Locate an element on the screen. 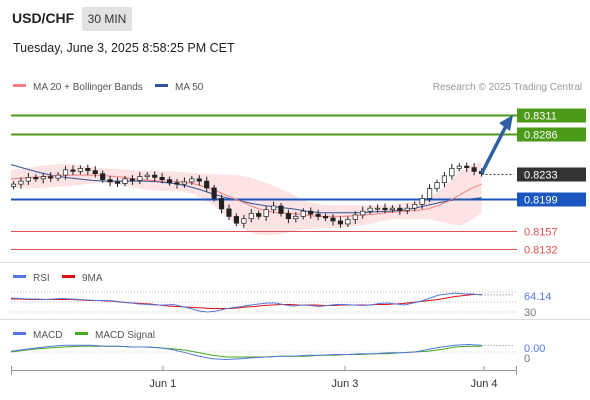 The width and height of the screenshot is (590, 400). forecast-arrow-head is located at coordinates (506, 123).